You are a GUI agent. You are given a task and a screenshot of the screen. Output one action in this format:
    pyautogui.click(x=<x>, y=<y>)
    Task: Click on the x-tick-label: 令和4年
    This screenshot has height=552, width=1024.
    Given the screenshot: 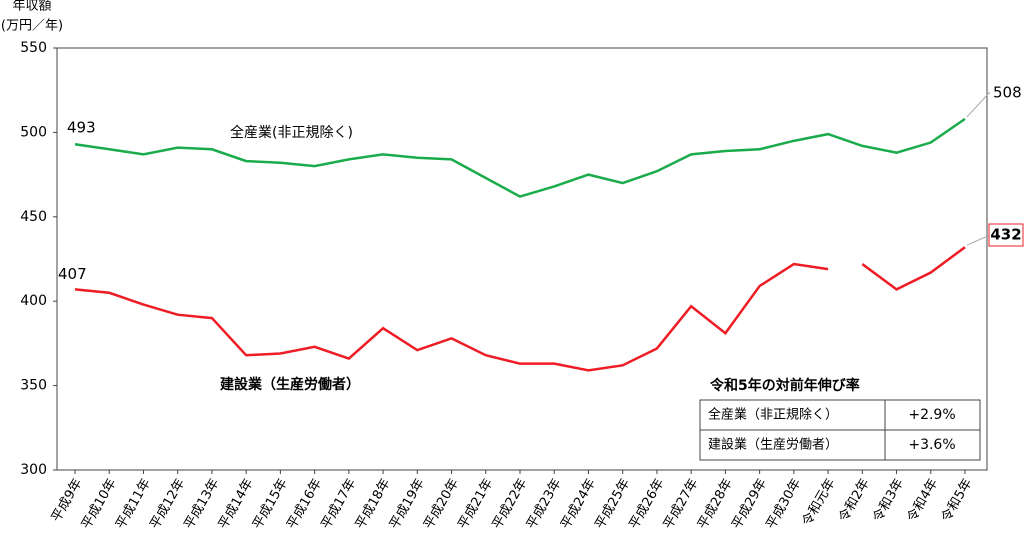 What is the action you would take?
    pyautogui.click(x=923, y=500)
    